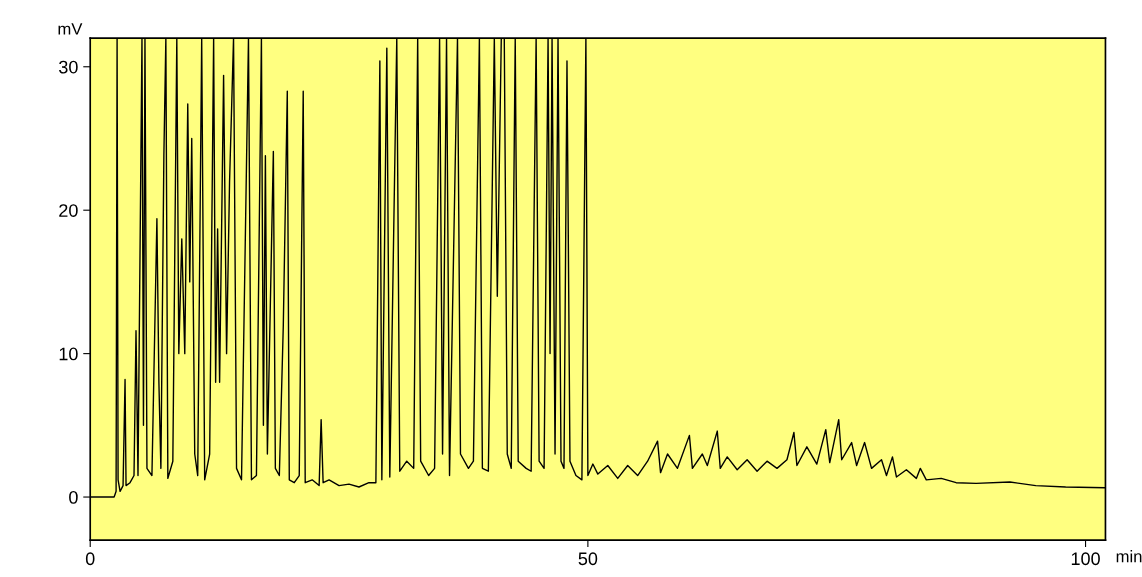  I want to click on y-tick-label: 10, so click(68, 354).